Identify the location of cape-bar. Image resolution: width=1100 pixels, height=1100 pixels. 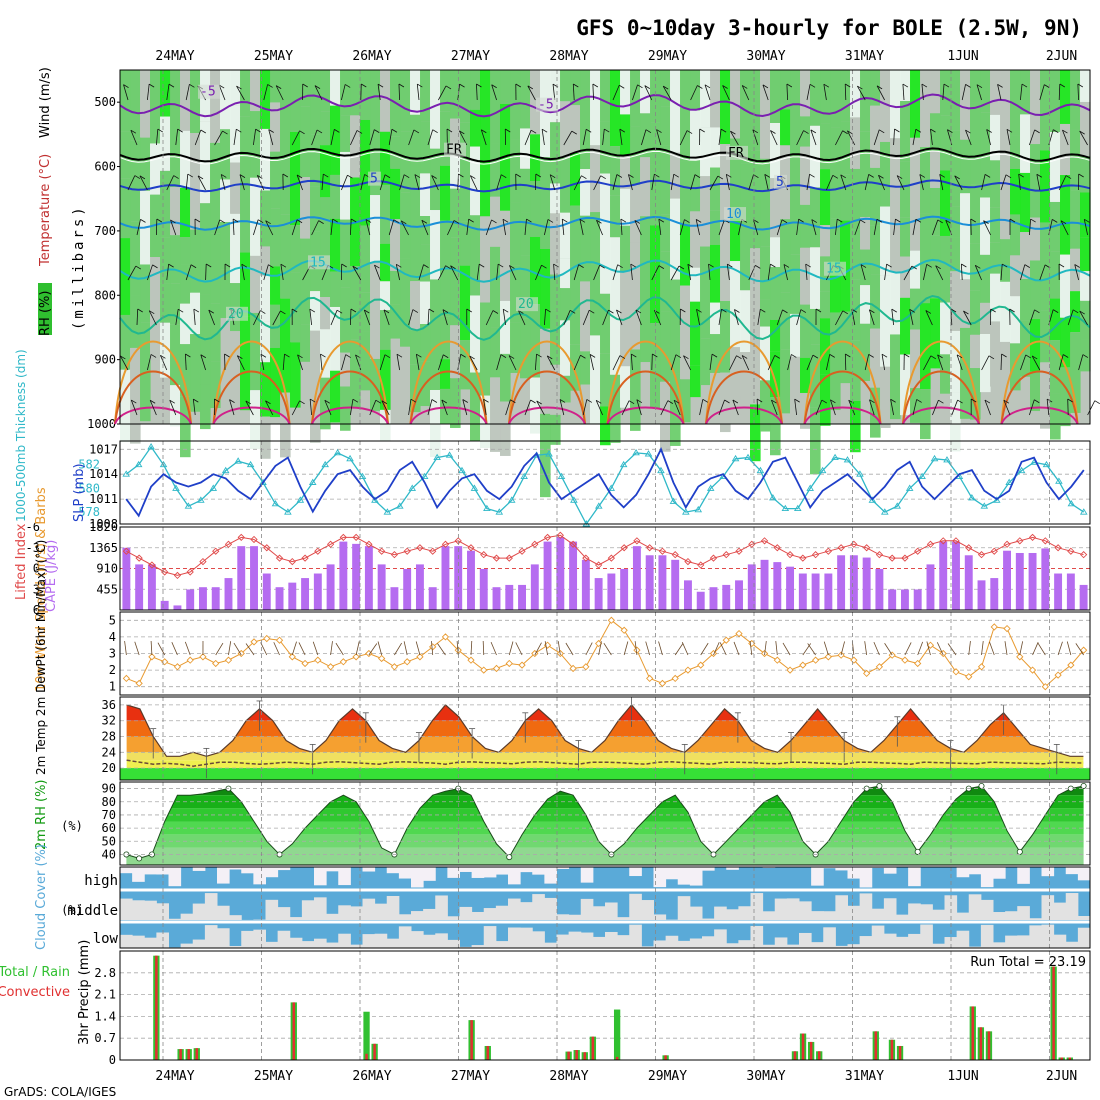
(190, 599).